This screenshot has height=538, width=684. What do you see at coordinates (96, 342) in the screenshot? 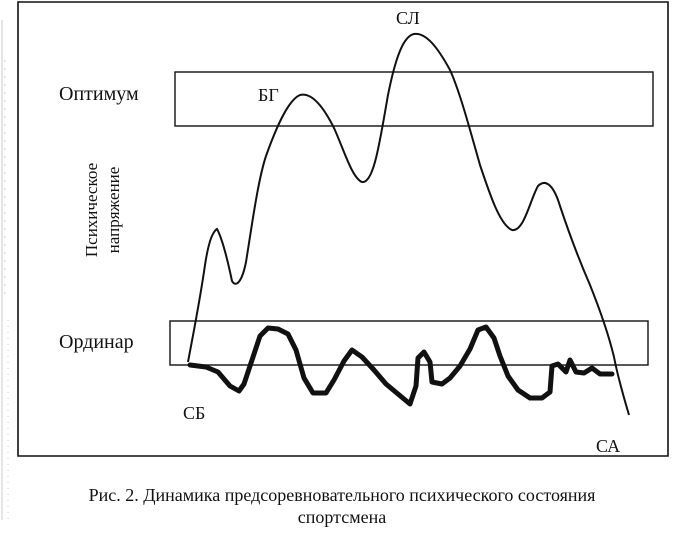
I see `ordinar-label: Ординар` at bounding box center [96, 342].